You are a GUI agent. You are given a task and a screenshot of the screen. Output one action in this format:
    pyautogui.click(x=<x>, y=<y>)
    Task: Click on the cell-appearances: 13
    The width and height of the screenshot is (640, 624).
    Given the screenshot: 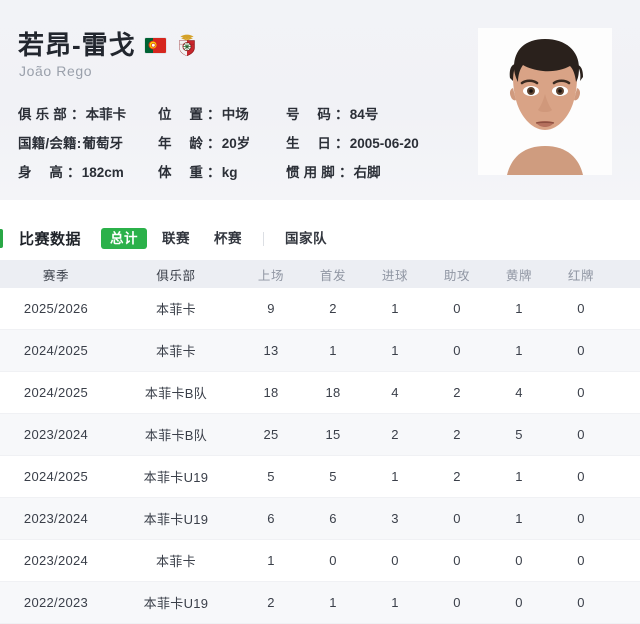 What is the action you would take?
    pyautogui.click(x=271, y=350)
    